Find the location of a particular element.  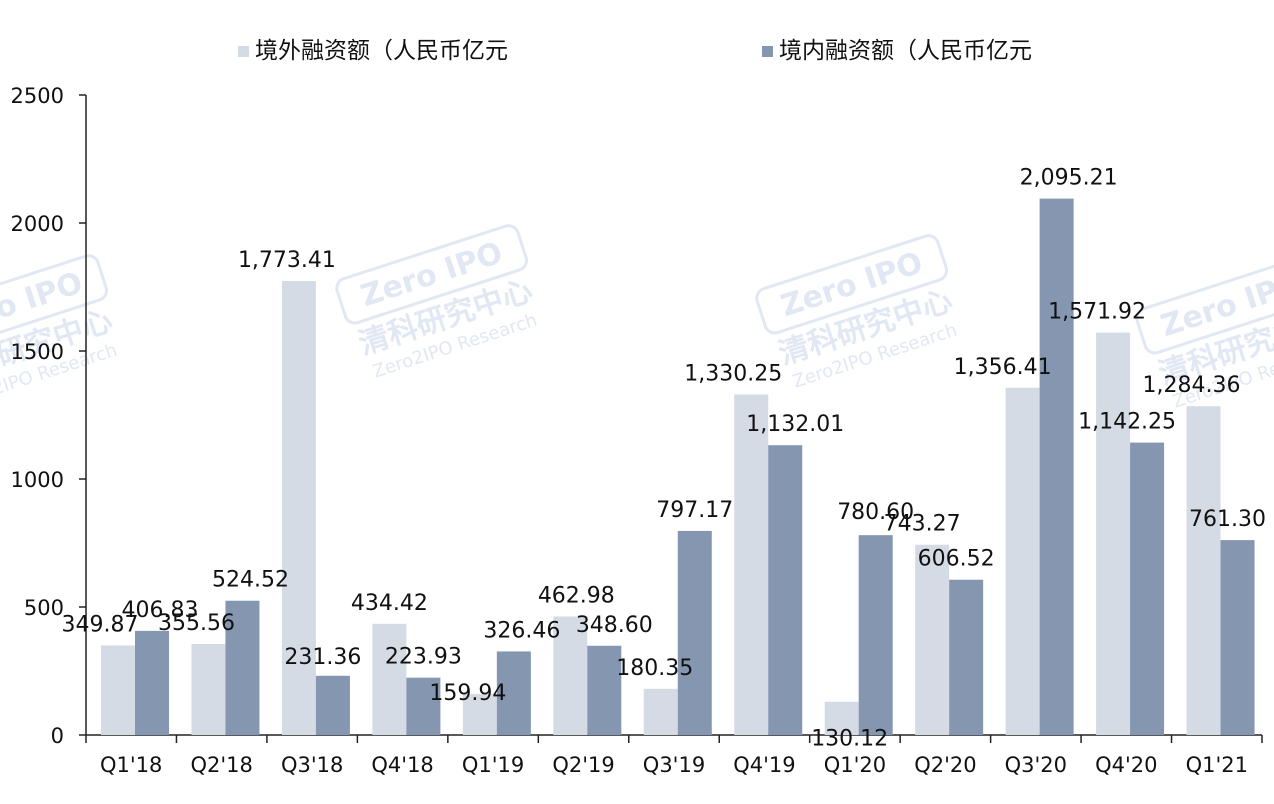

data-label: 223.93 is located at coordinates (423, 657).